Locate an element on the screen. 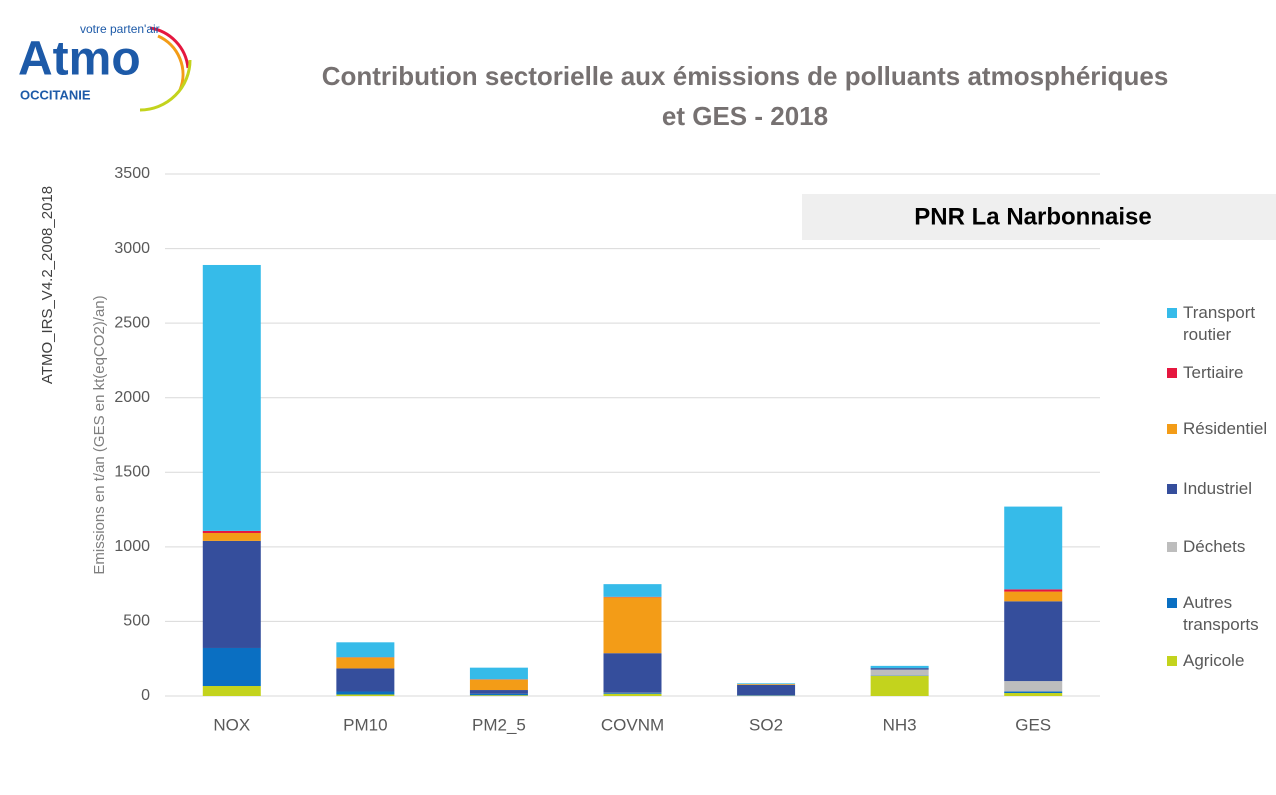  legend-item: Autres transports is located at coordinates (1219, 614).